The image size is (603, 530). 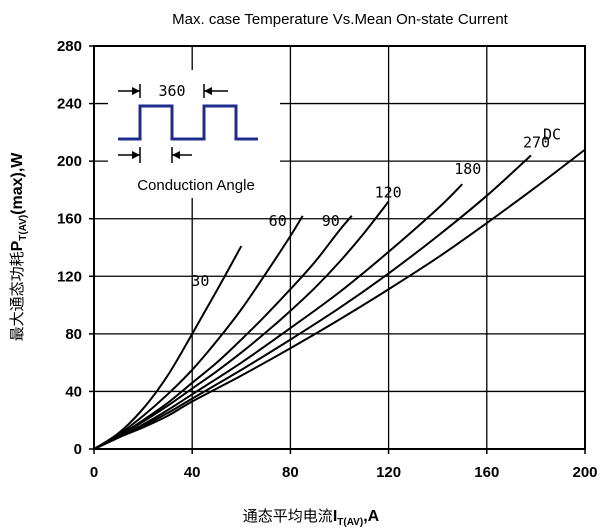 What do you see at coordinates (69, 46) in the screenshot?
I see `y-tick-label-280: 280` at bounding box center [69, 46].